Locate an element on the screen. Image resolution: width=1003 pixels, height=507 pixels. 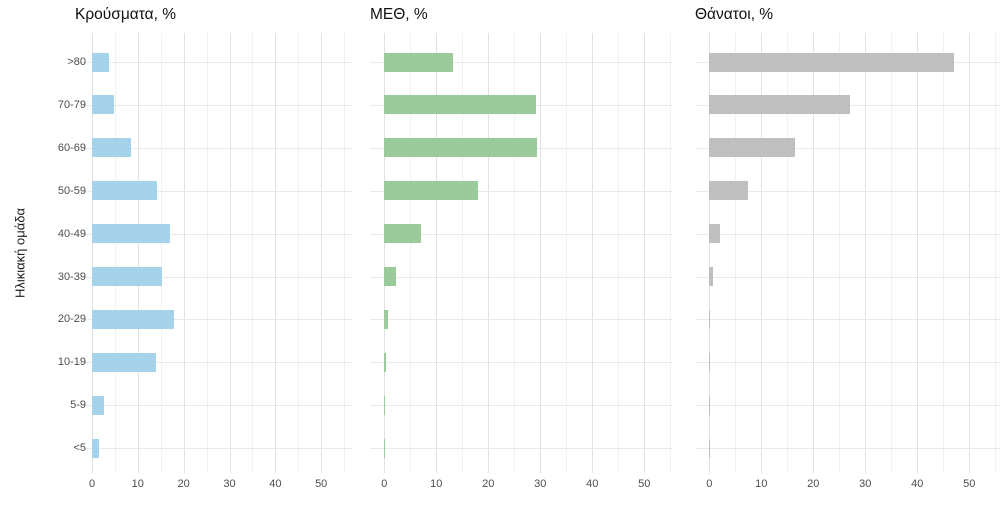
chart-title-3: Θάνατοι, % is located at coordinates (734, 14).